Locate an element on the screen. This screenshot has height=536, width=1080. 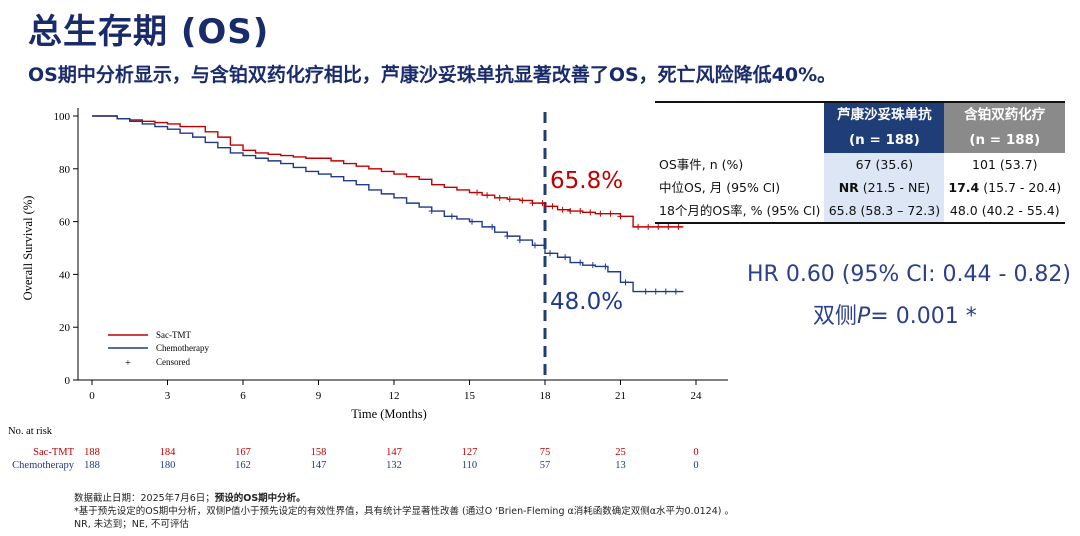
table-corner is located at coordinates (740, 114).